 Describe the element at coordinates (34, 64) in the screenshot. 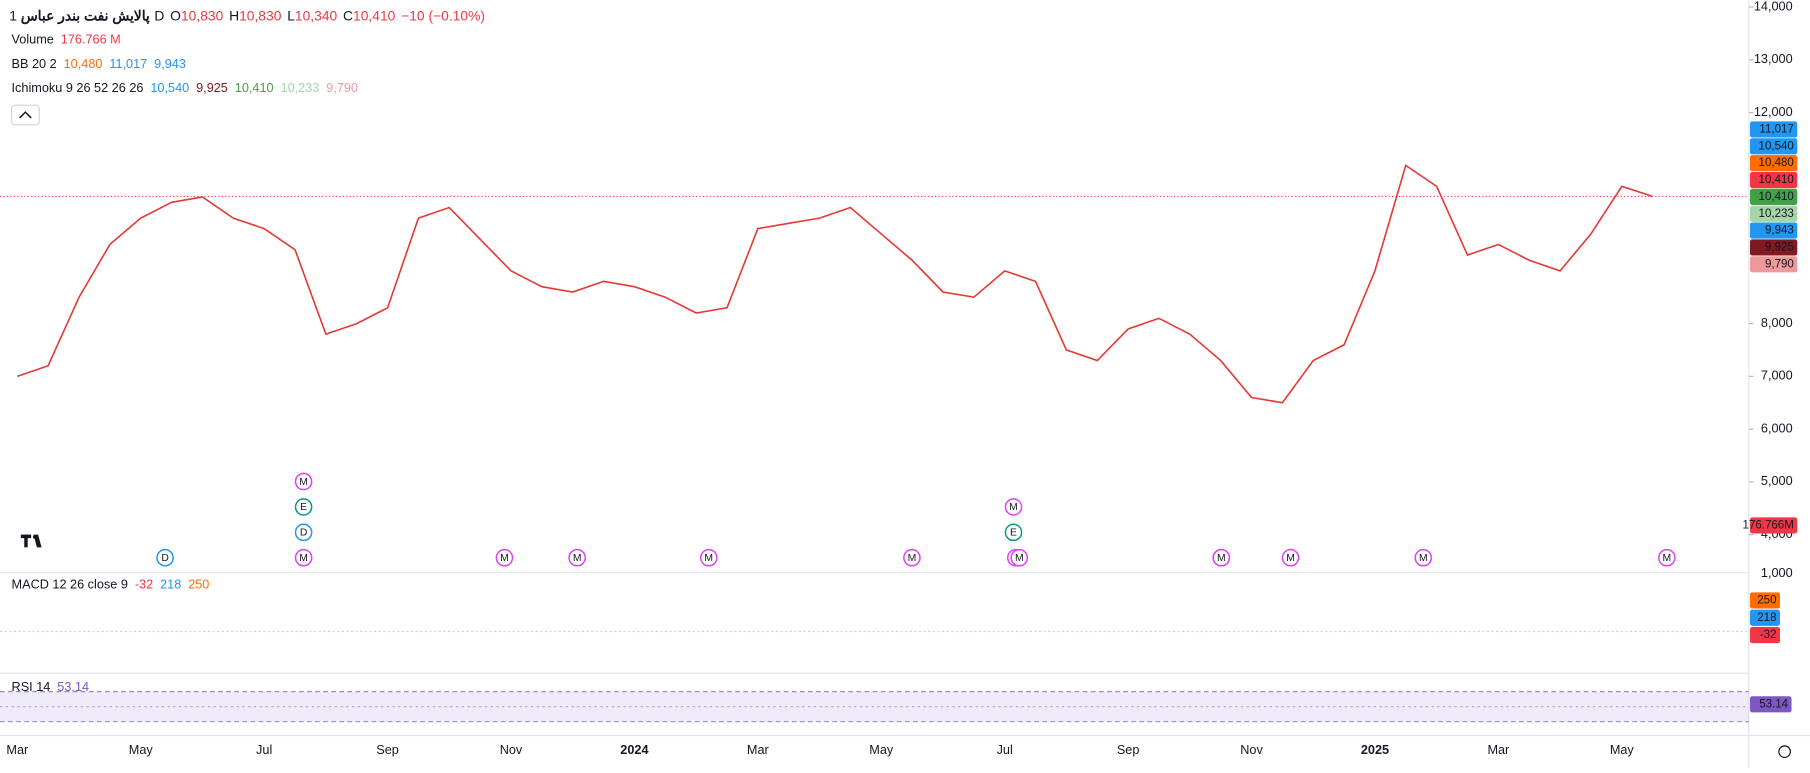

I see `indicator-name: BB 20 2` at that location.